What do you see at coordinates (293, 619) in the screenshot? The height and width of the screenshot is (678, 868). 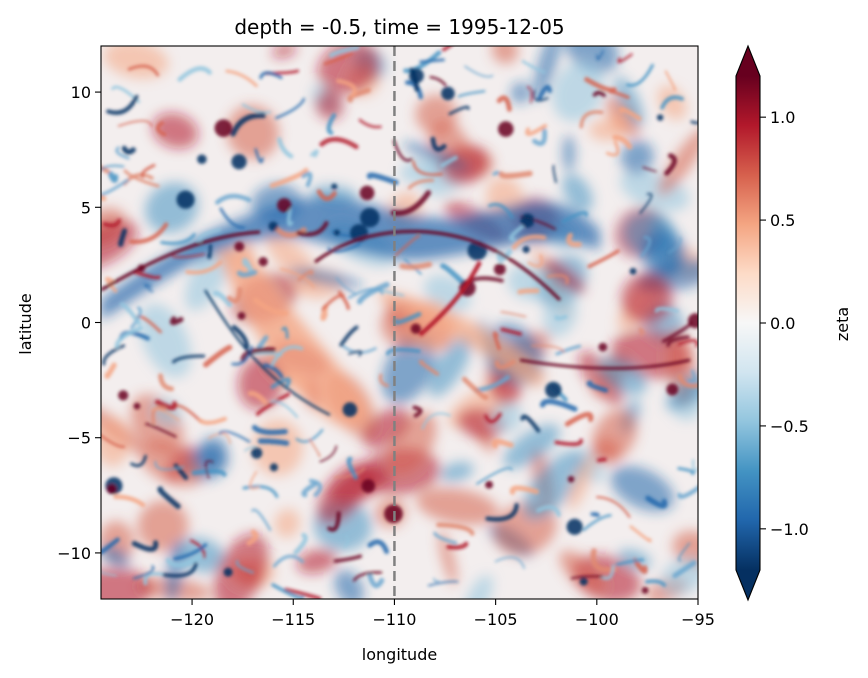 I see `x-tick-label: −115` at bounding box center [293, 619].